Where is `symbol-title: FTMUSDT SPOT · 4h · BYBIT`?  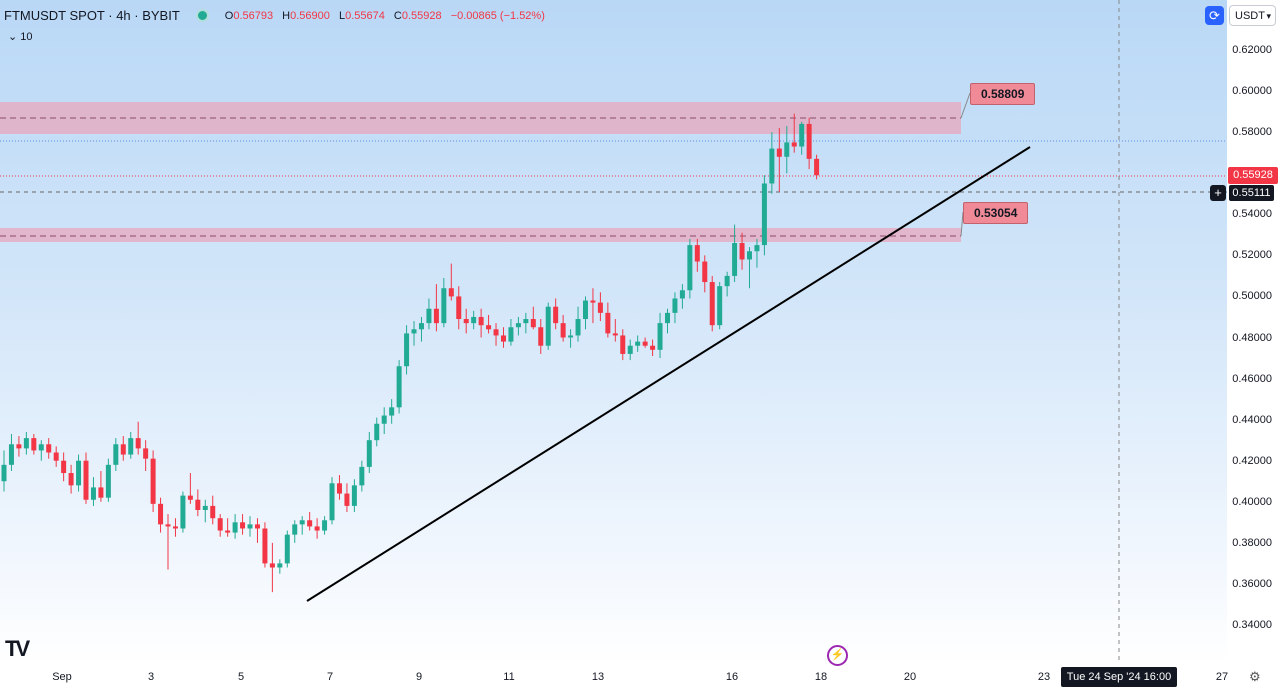
symbol-title: FTMUSDT SPOT · 4h · BYBIT is located at coordinates (92, 15).